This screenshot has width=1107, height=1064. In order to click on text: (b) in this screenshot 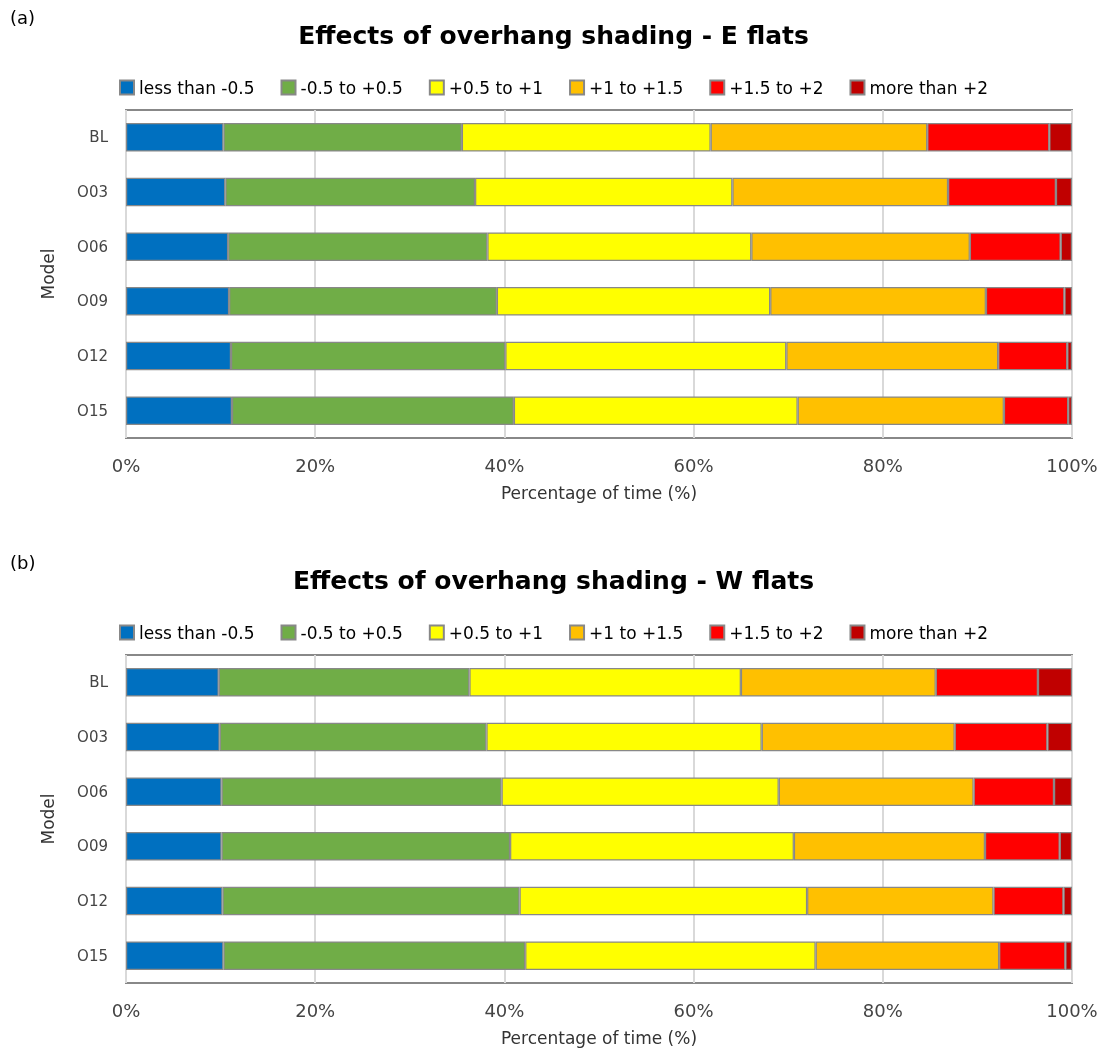, I will do `click(23, 562)`.